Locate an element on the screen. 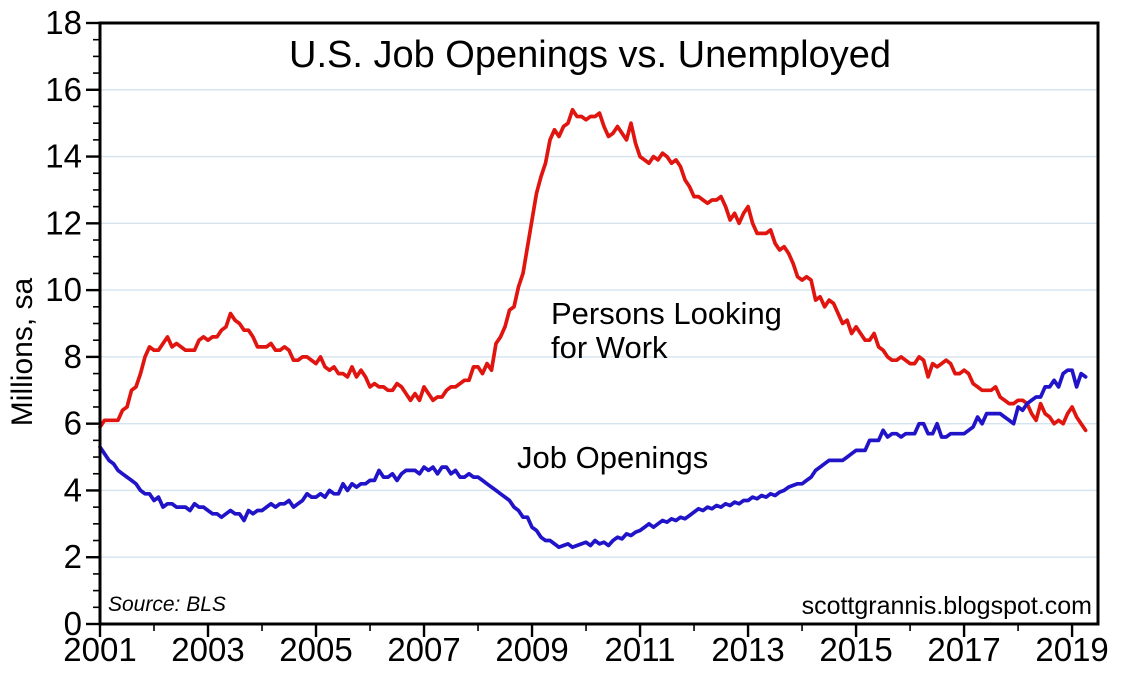  x-tick-label-2013: 2013 is located at coordinates (747, 649).